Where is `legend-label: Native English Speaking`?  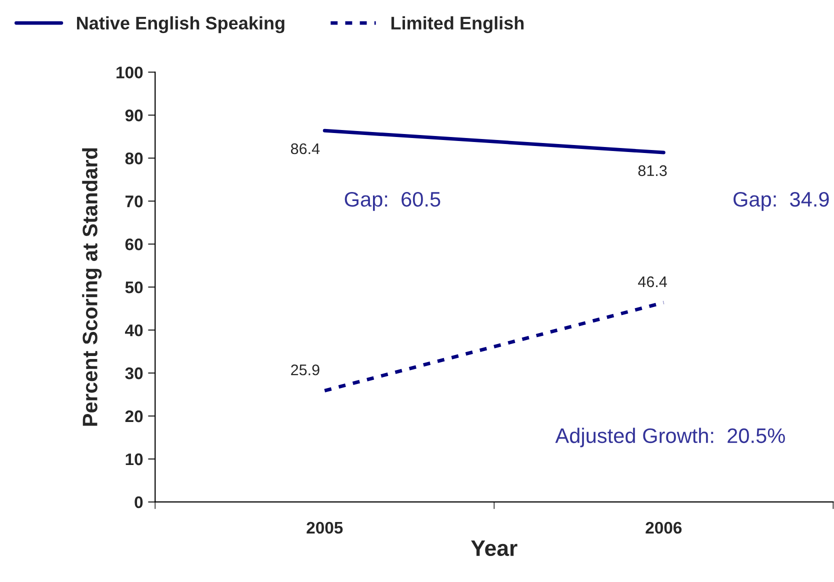
legend-label: Native English Speaking is located at coordinates (180, 25).